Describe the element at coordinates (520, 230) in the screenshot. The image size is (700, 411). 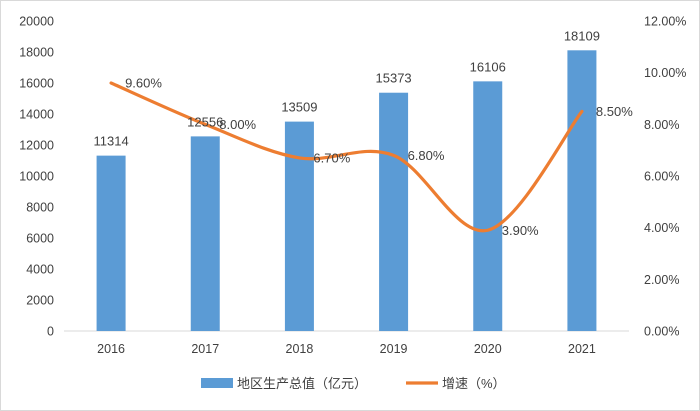
I see `line-data-label: 3.90%` at that location.